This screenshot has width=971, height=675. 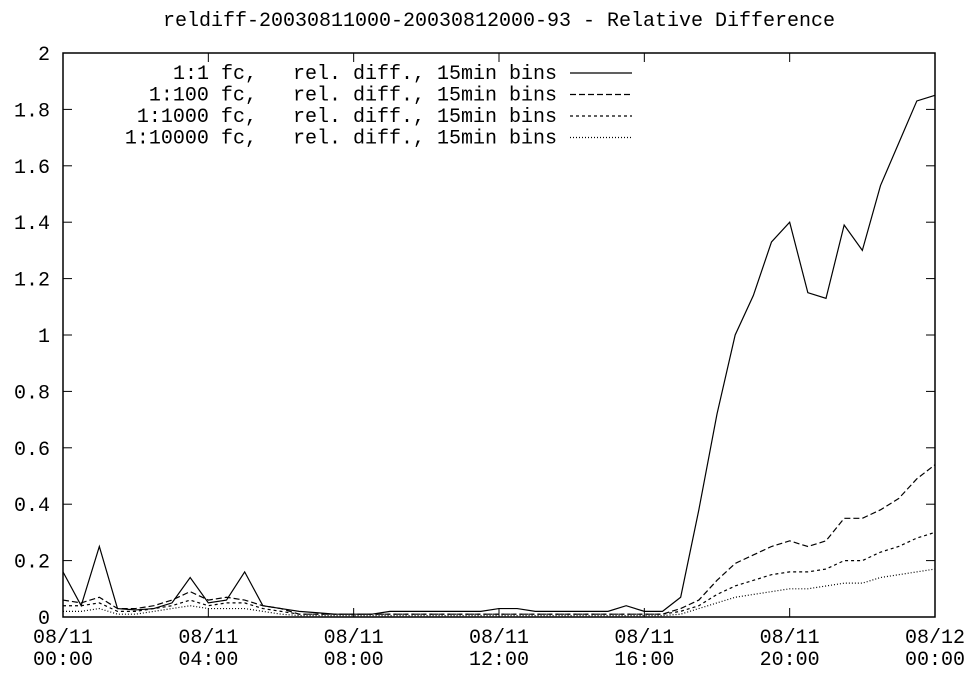 I want to click on x-tick-label: 08/11 12:00, so click(x=499, y=649).